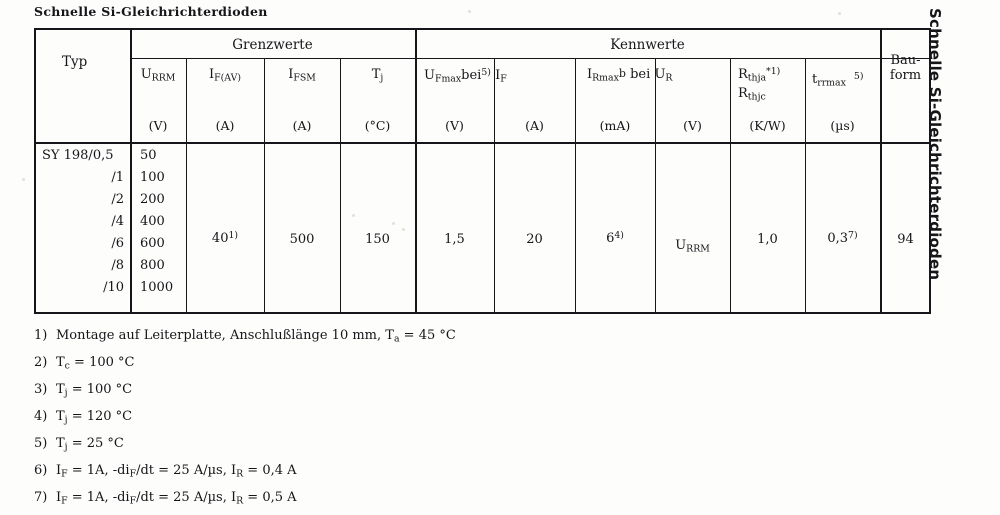 The image size is (1000, 515). Describe the element at coordinates (575, 185) in the screenshot. I see `col-divider-if` at that location.